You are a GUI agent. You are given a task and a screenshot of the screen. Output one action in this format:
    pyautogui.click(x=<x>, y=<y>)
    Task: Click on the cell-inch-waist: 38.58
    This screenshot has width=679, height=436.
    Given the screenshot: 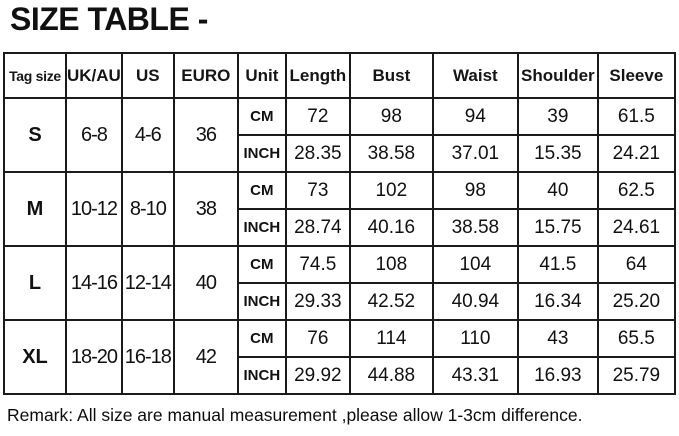 What is the action you would take?
    pyautogui.click(x=475, y=227)
    